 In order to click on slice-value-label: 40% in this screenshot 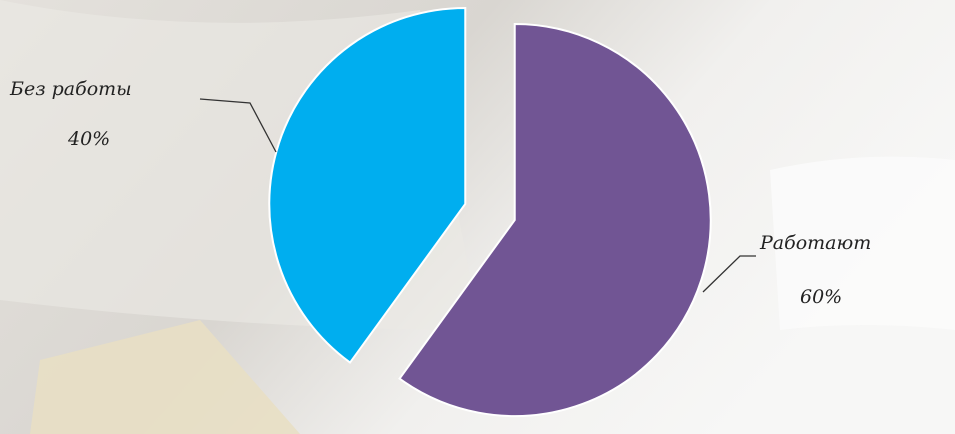, I will do `click(88, 139)`.